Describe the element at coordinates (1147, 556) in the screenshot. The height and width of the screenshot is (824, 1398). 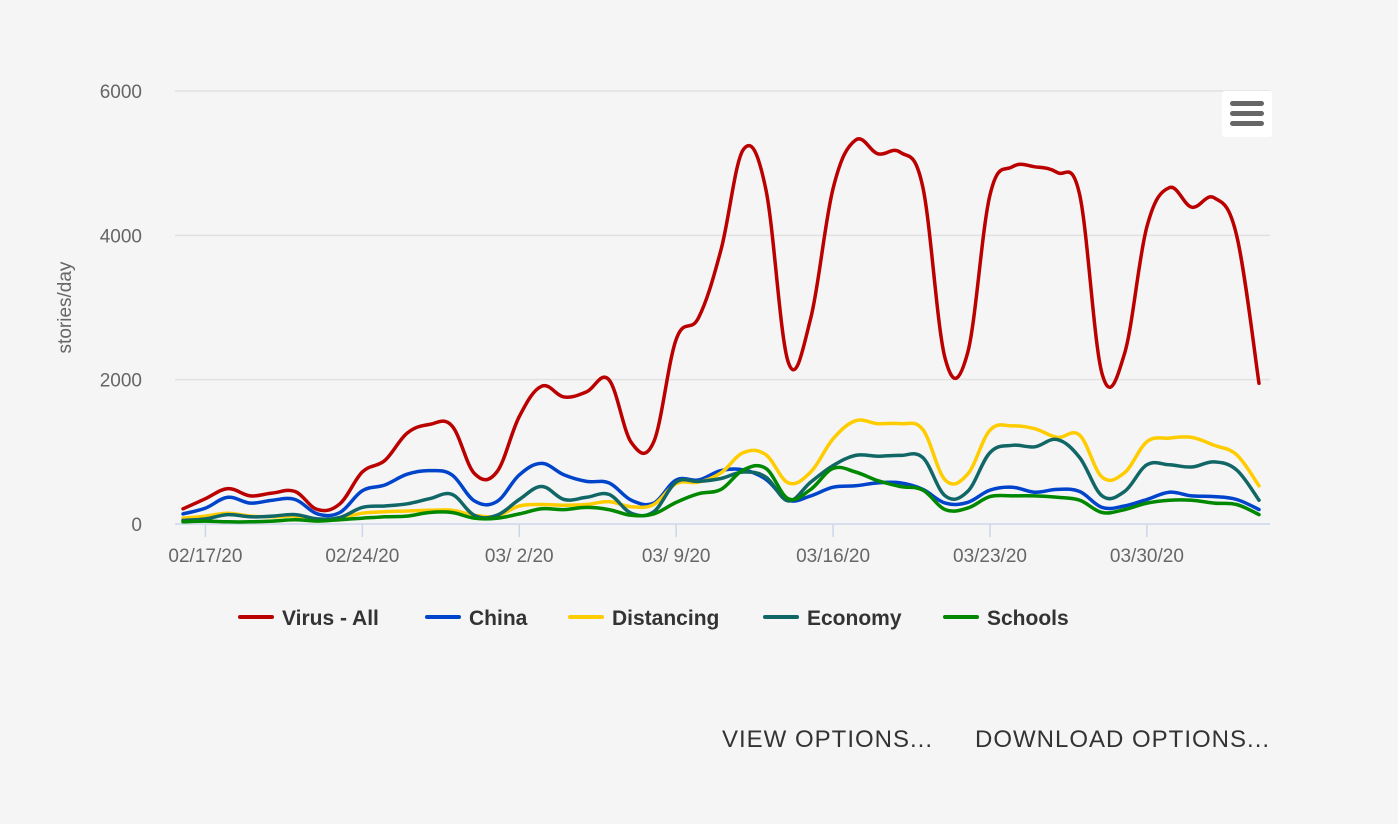
I see `x-tick-label: 03/30/20` at that location.